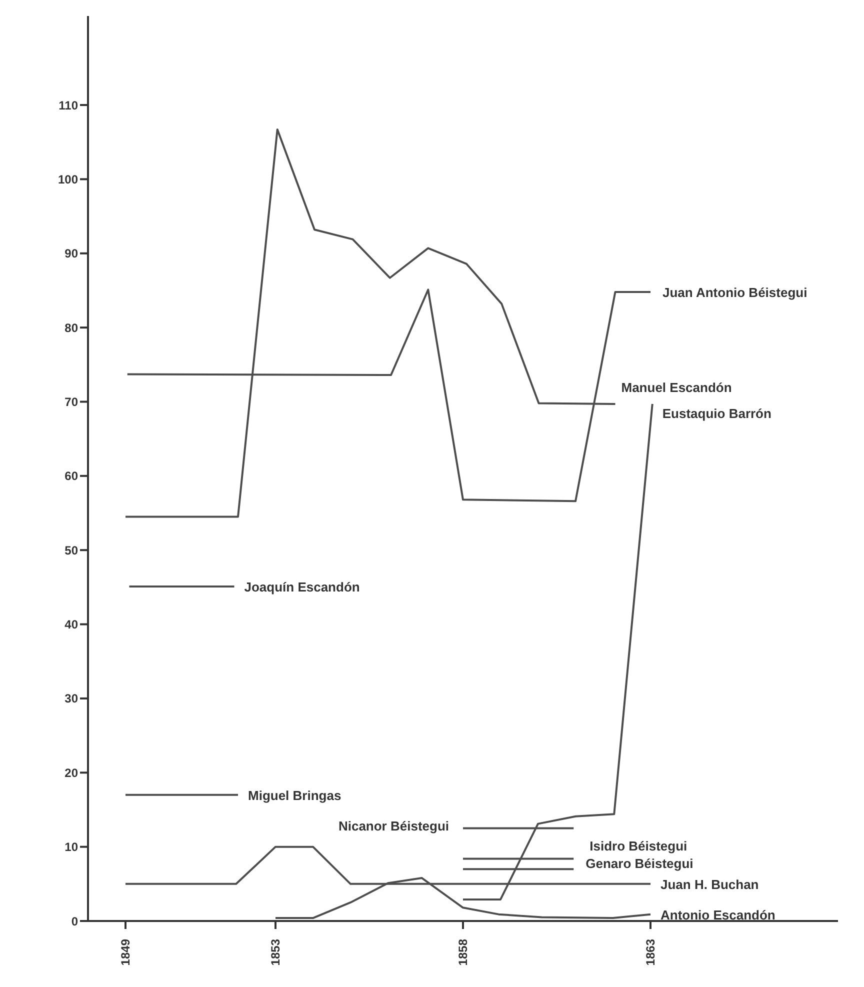 The width and height of the screenshot is (864, 987). What do you see at coordinates (71, 847) in the screenshot?
I see `y-tick-label: 10` at bounding box center [71, 847].